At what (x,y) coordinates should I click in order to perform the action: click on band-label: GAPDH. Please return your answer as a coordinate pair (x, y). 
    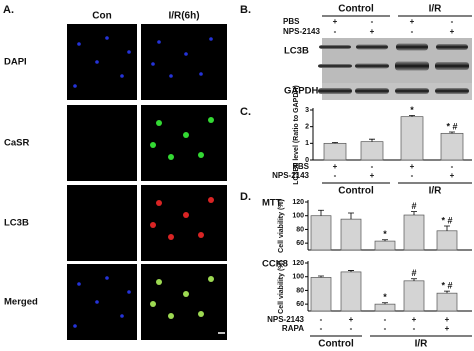
    Looking at the image, I should click on (301, 91).